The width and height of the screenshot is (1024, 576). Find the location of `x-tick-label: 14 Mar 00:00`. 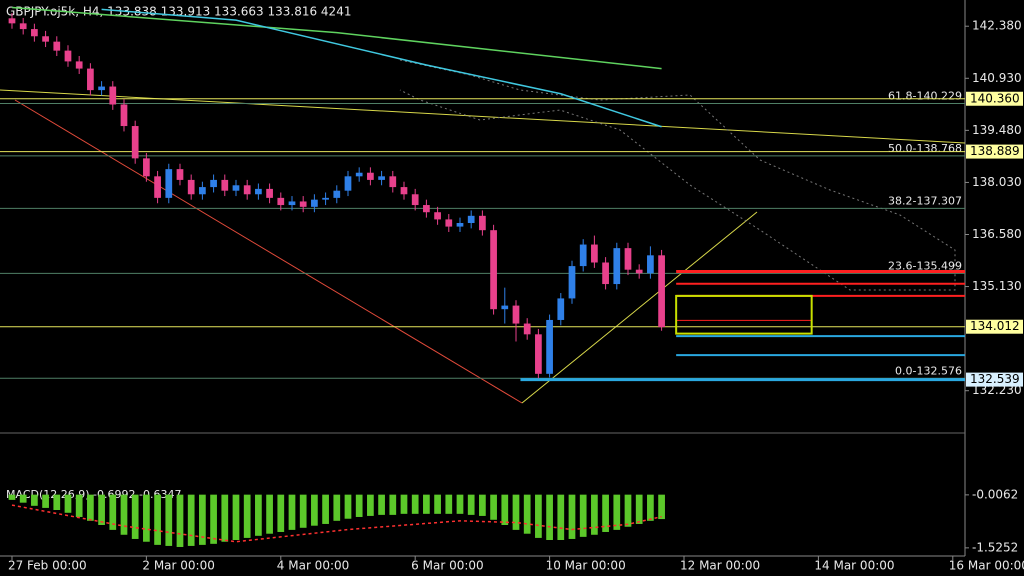

x-tick-label: 14 Mar 00:00 is located at coordinates (854, 566).